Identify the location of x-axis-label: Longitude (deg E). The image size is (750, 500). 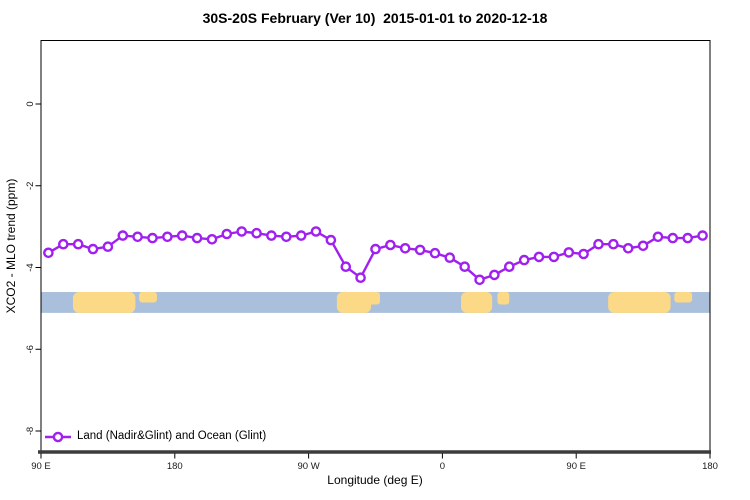
(375, 480).